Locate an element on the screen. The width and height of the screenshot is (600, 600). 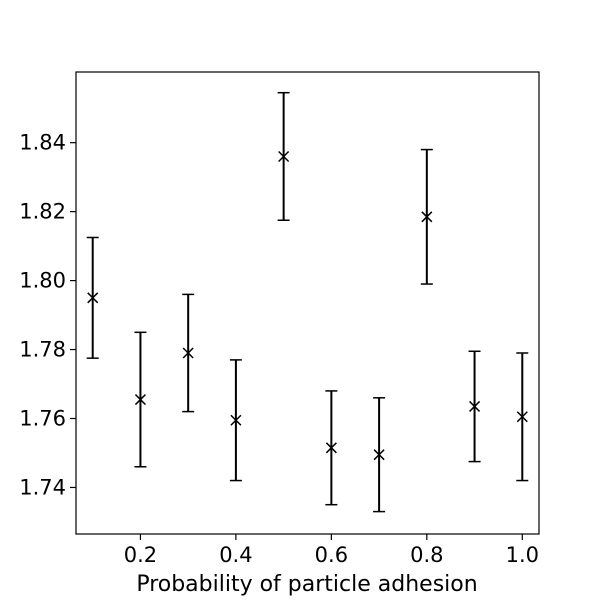
y-tick-label: 1.78 is located at coordinates (42, 350).